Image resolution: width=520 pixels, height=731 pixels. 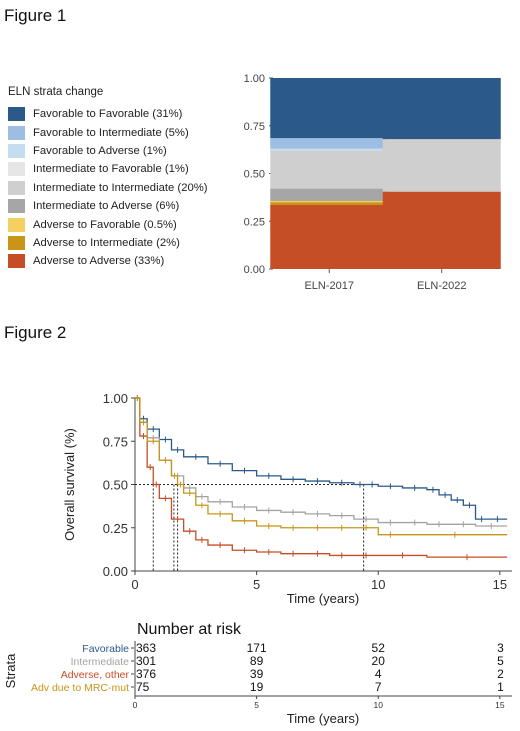 I want to click on risk-count: 4, so click(x=378, y=674).